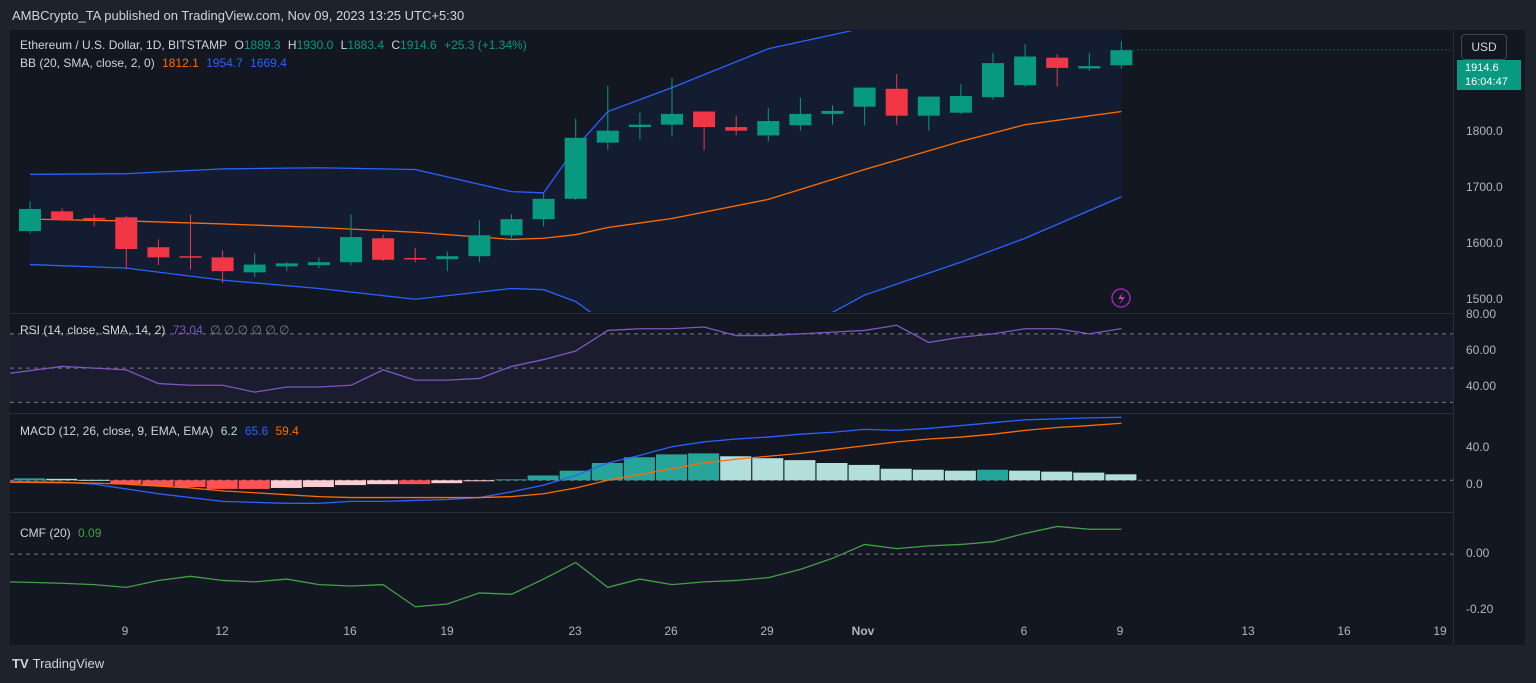 This screenshot has height=683, width=1536. I want to click on last-price-tag: 1914.6 16:04:47, so click(1489, 75).